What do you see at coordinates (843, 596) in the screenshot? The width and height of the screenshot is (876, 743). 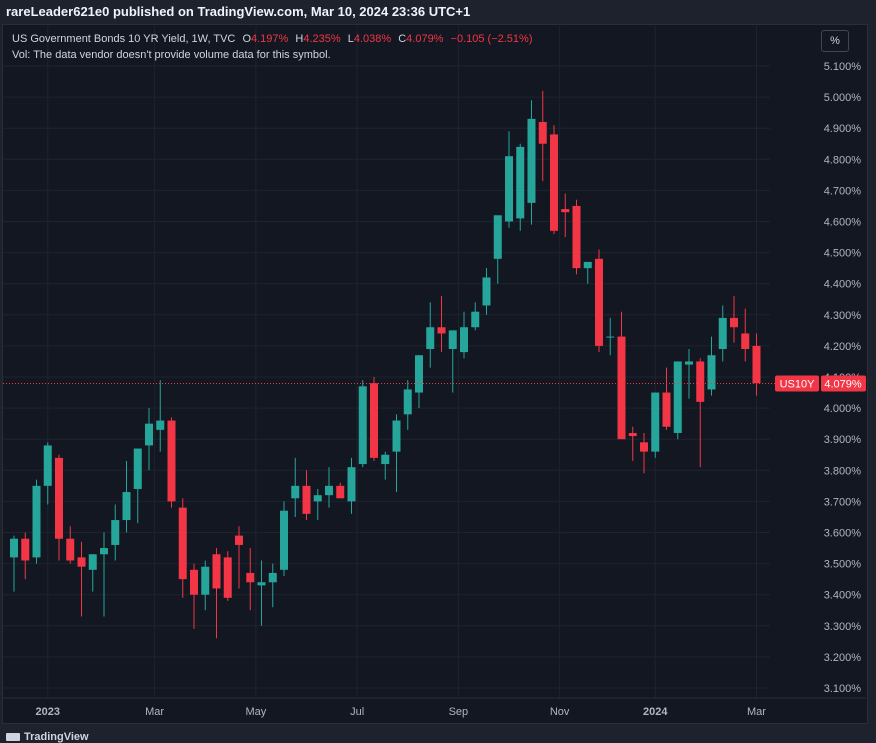 I see `y-tick-label: 3.400%` at bounding box center [843, 596].